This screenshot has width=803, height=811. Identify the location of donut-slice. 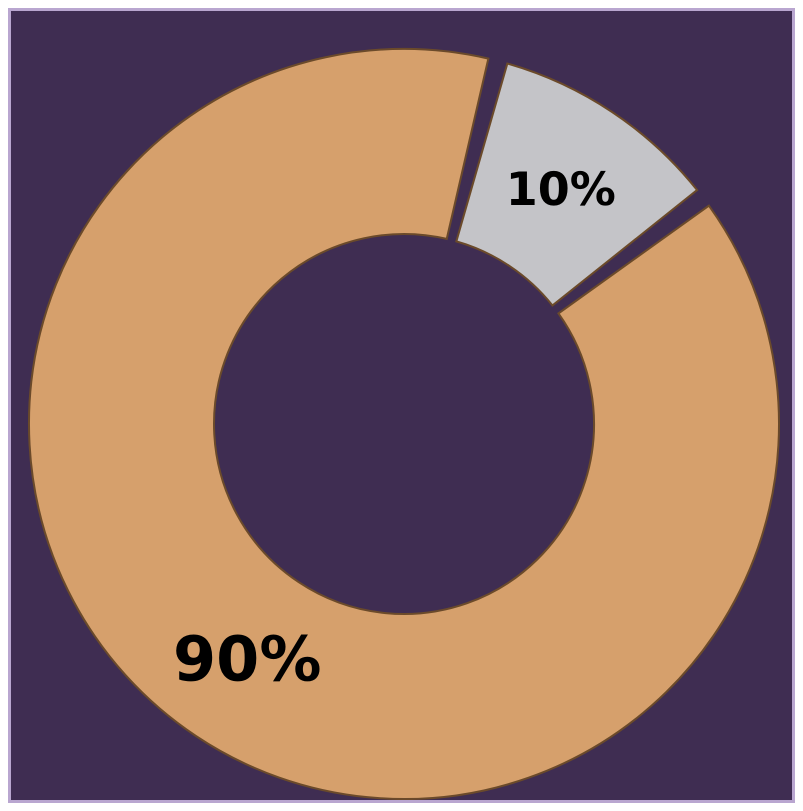
(576, 184).